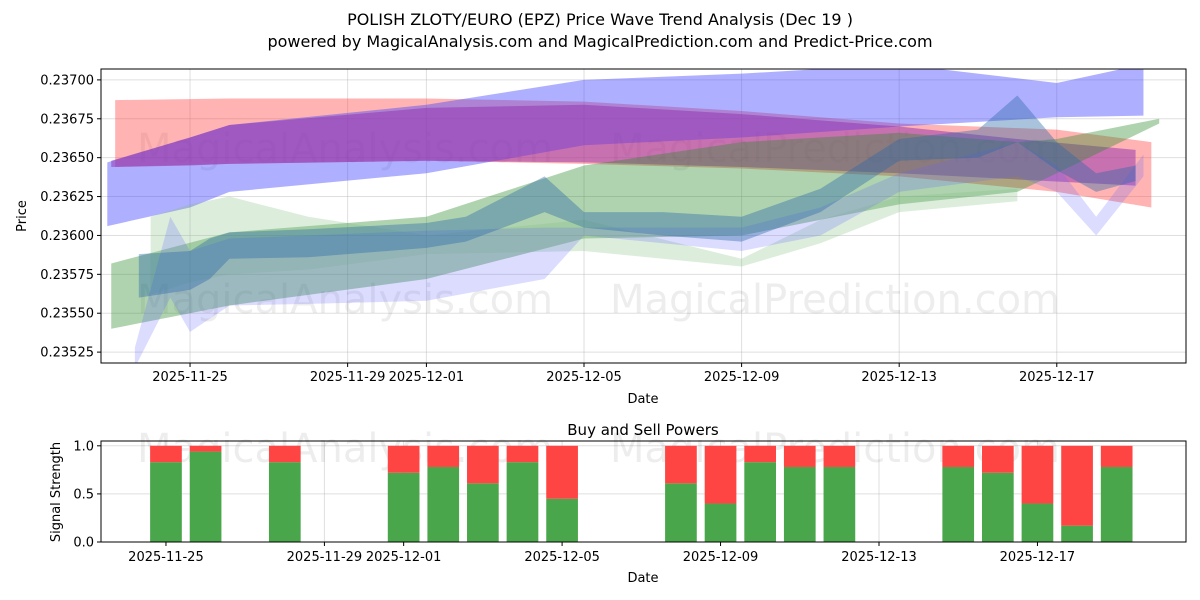  Describe the element at coordinates (67, 80) in the screenshot. I see `y-tick-label: 0.23700` at that location.